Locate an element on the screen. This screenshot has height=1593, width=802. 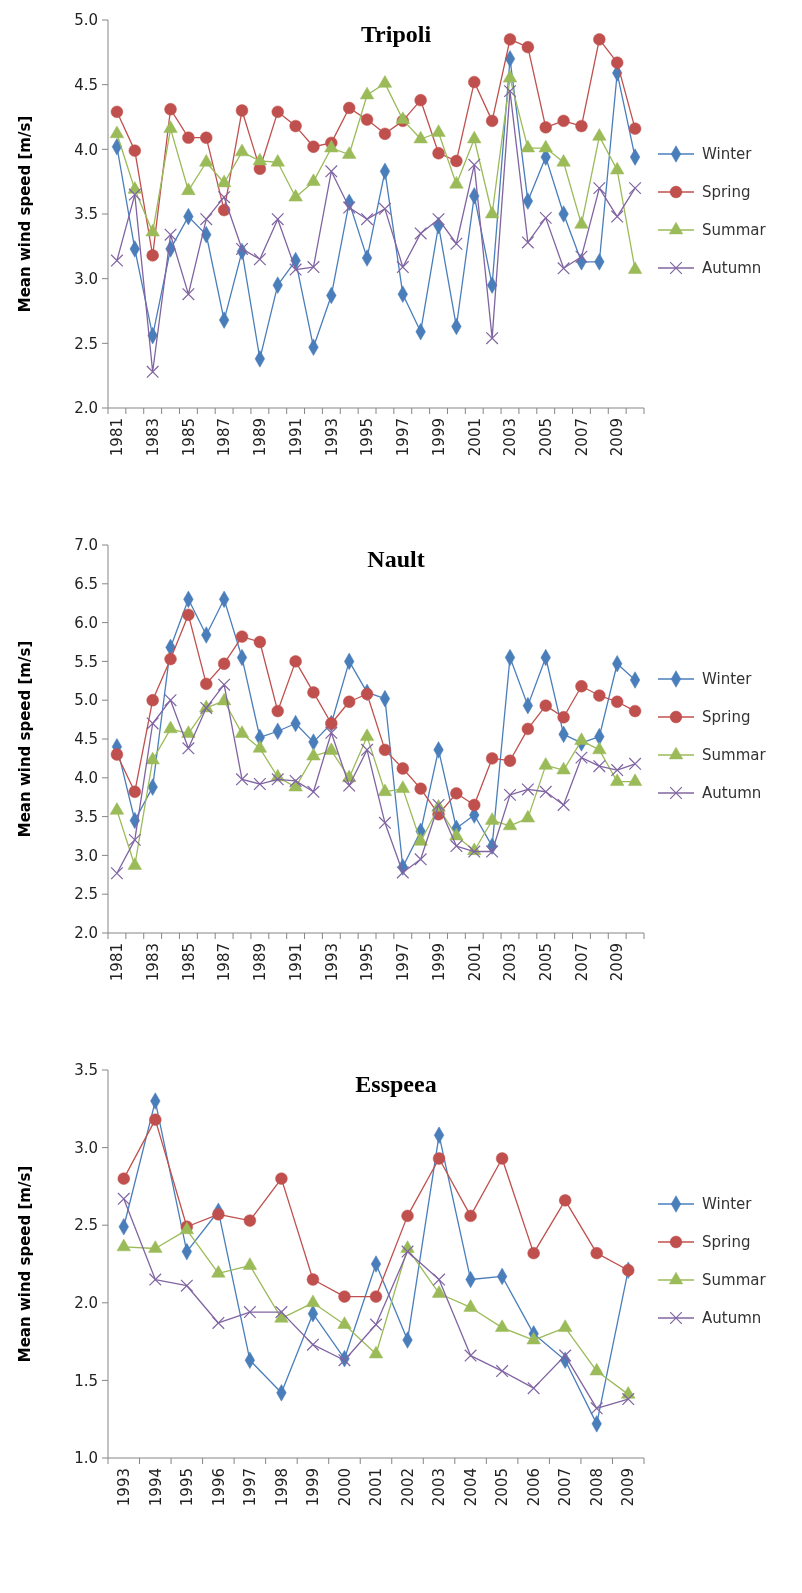
y-tick-label: 5.5 is located at coordinates (86, 661).